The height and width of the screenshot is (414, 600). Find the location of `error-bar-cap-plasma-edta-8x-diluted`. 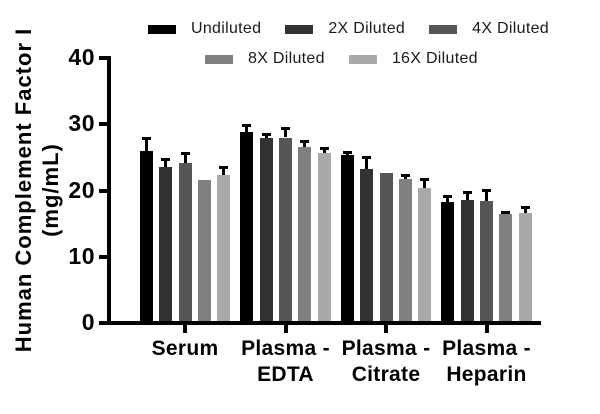

error-bar-cap-plasma-edta-8x-diluted is located at coordinates (305, 142).